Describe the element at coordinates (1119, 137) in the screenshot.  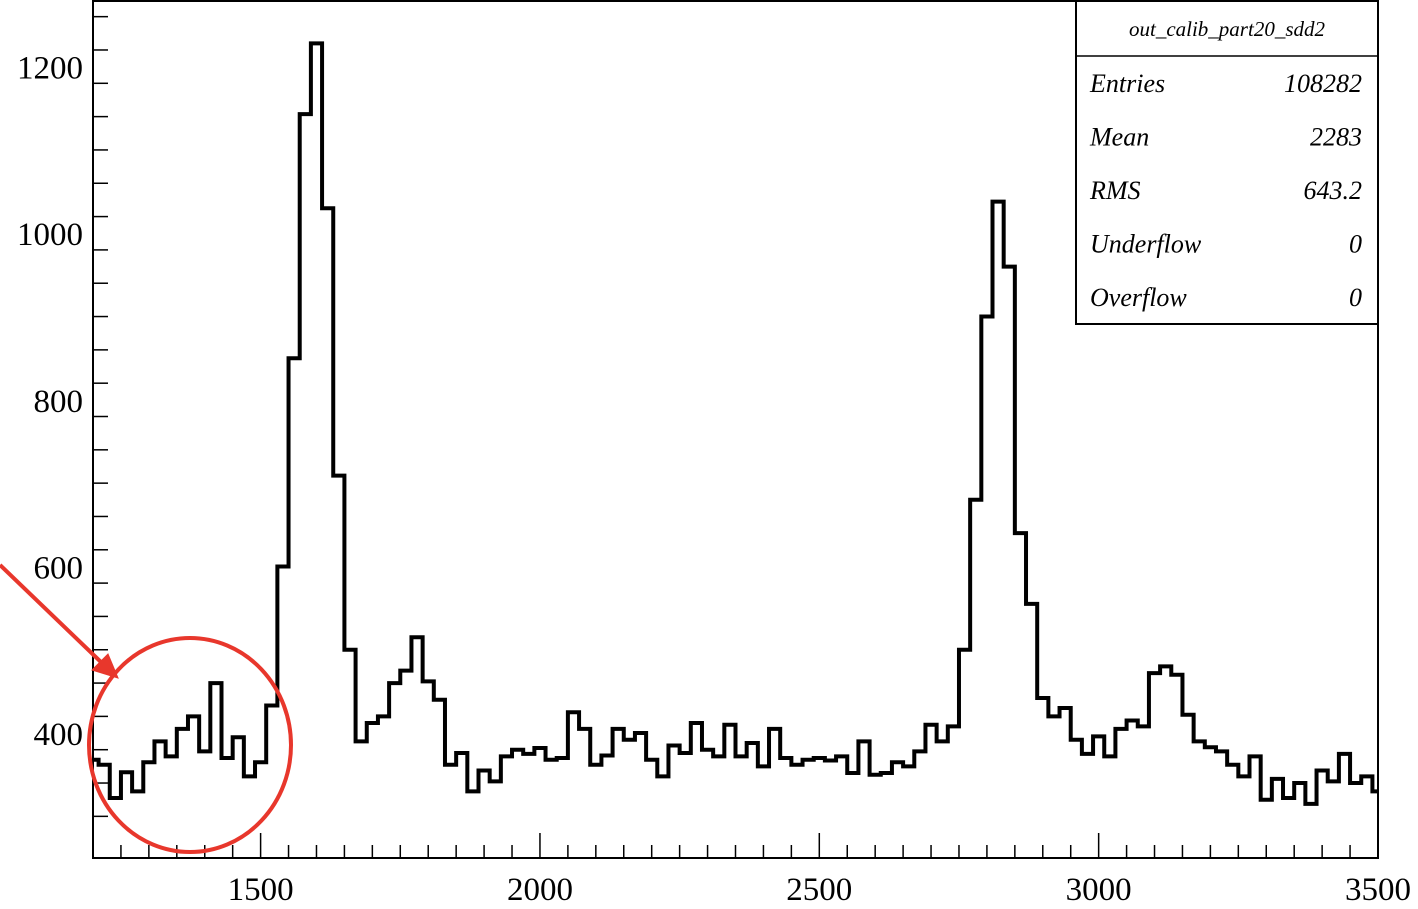
I see `stats-label: Mean` at that location.